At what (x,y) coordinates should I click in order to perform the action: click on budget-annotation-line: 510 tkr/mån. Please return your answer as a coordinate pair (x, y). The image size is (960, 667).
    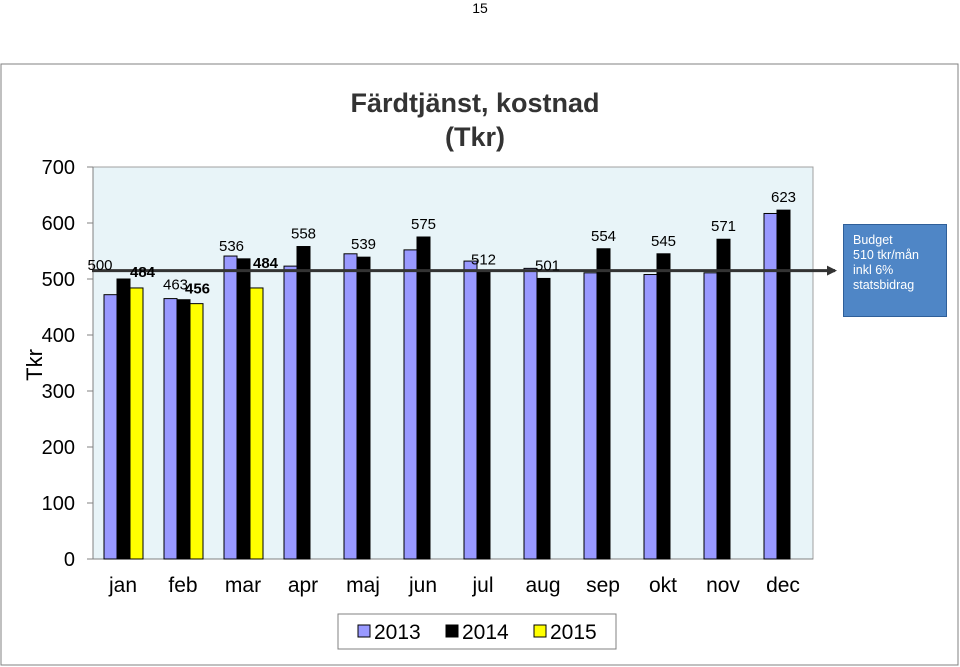
    Looking at the image, I should click on (886, 255).